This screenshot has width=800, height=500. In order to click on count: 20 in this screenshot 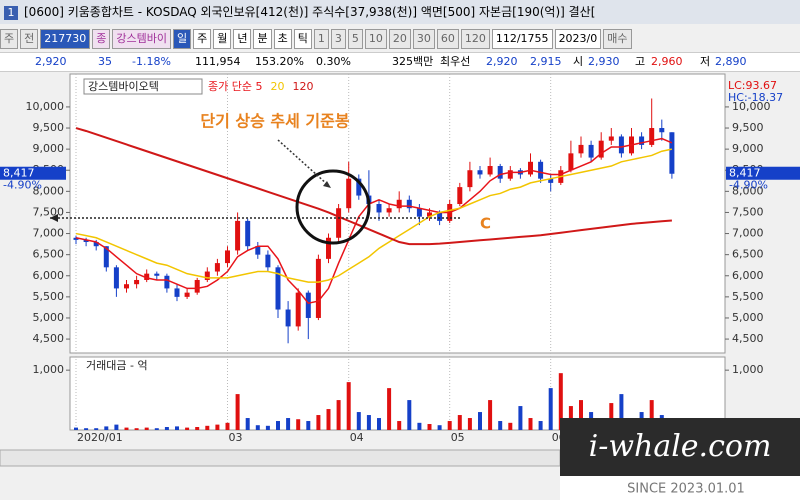, I will do `click(399, 39)`.